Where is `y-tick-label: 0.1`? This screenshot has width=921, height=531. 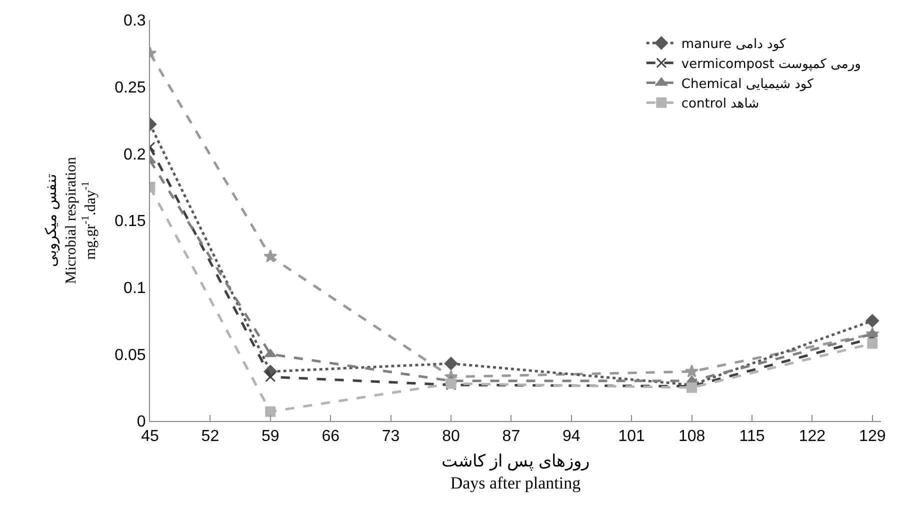 y-tick-label: 0.1 is located at coordinates (135, 288).